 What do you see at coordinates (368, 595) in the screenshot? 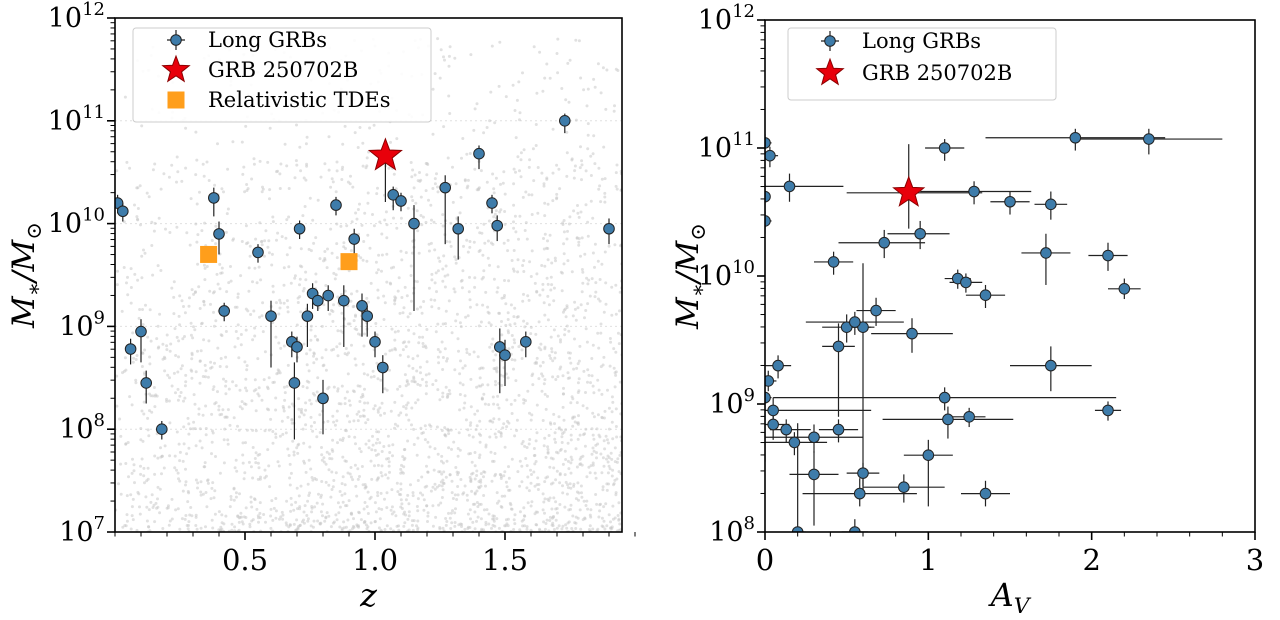
I see `x-axis-label: z` at bounding box center [368, 595].